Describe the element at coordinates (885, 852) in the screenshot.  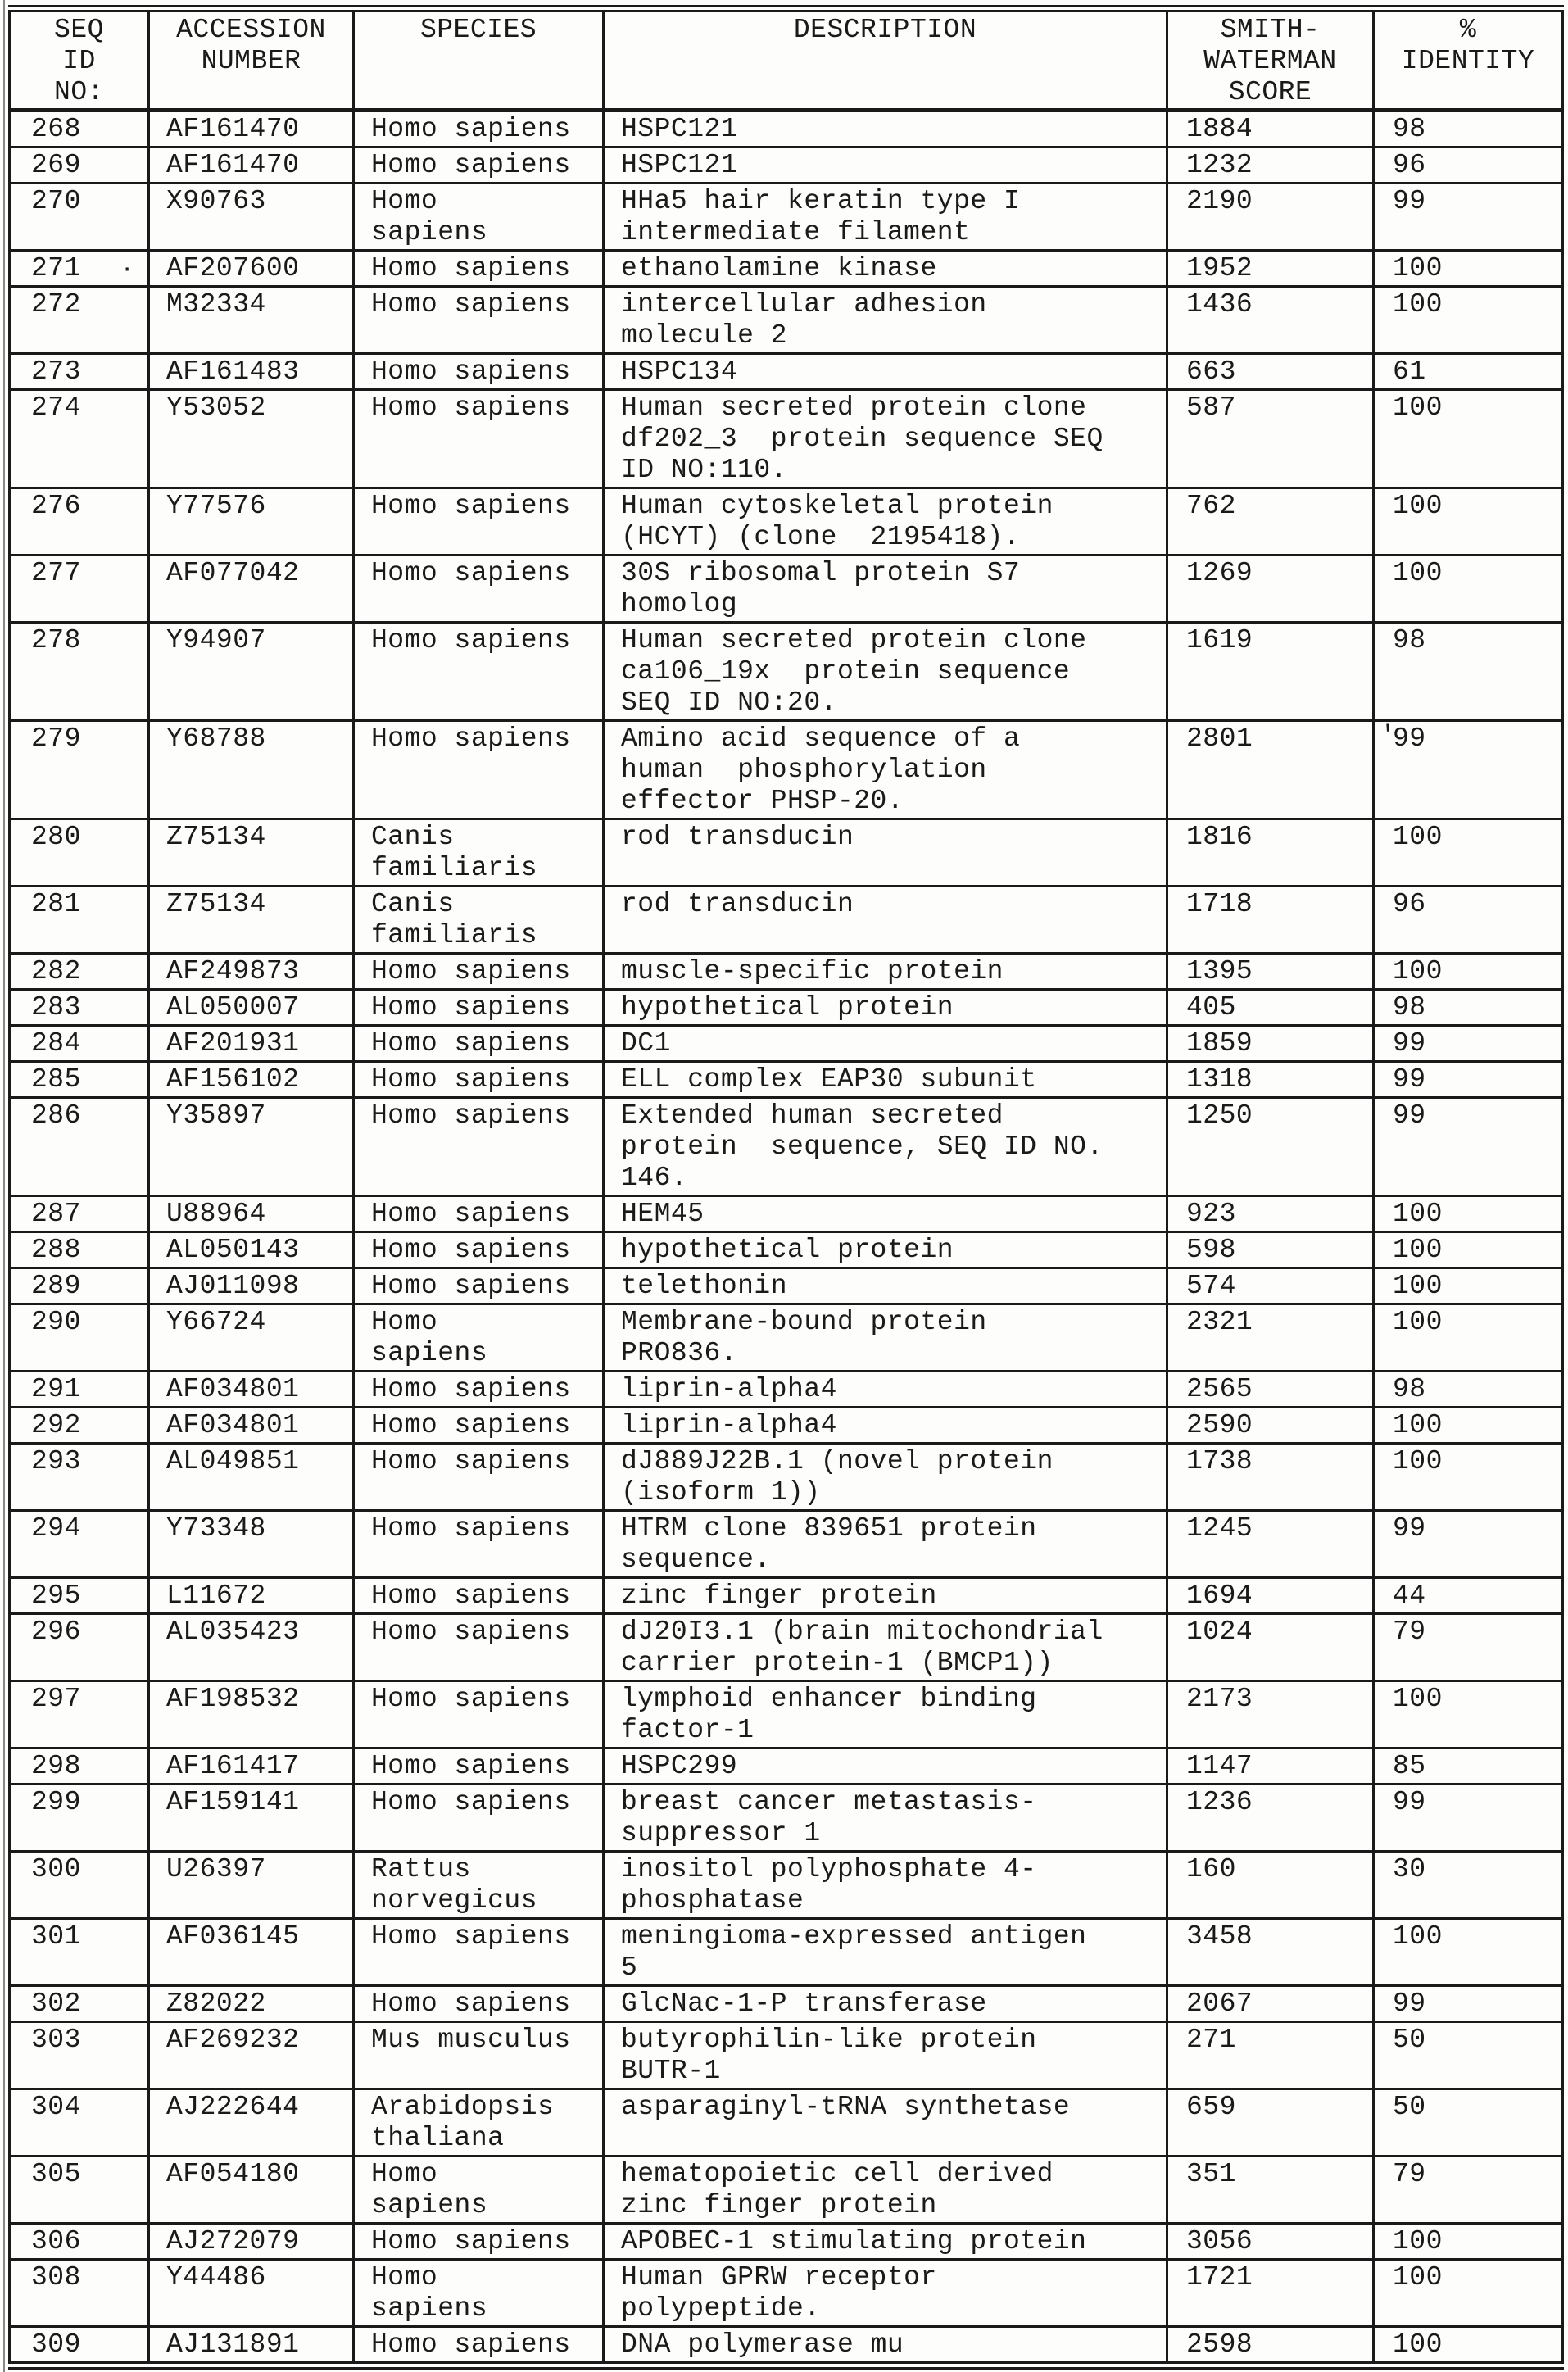
I see `cell-description: rod transducin` at that location.